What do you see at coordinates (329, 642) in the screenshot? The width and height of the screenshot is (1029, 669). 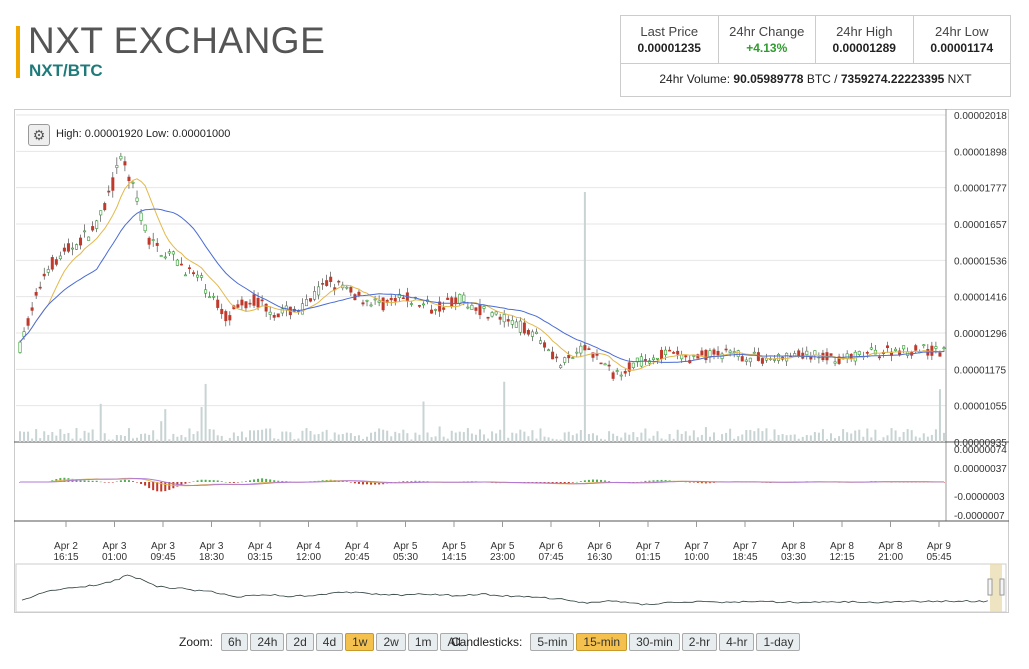 I see `zoom-4d-button: 4d` at bounding box center [329, 642].